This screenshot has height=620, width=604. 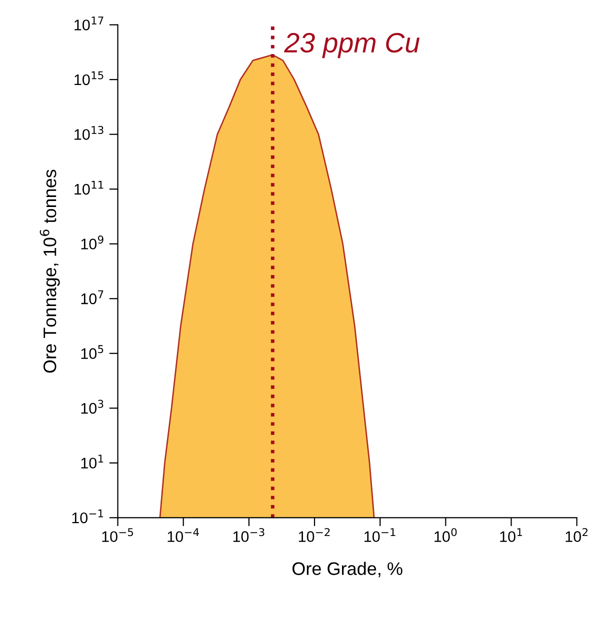 I want to click on x-tick-label: 10$^{2}$, so click(x=577, y=535).